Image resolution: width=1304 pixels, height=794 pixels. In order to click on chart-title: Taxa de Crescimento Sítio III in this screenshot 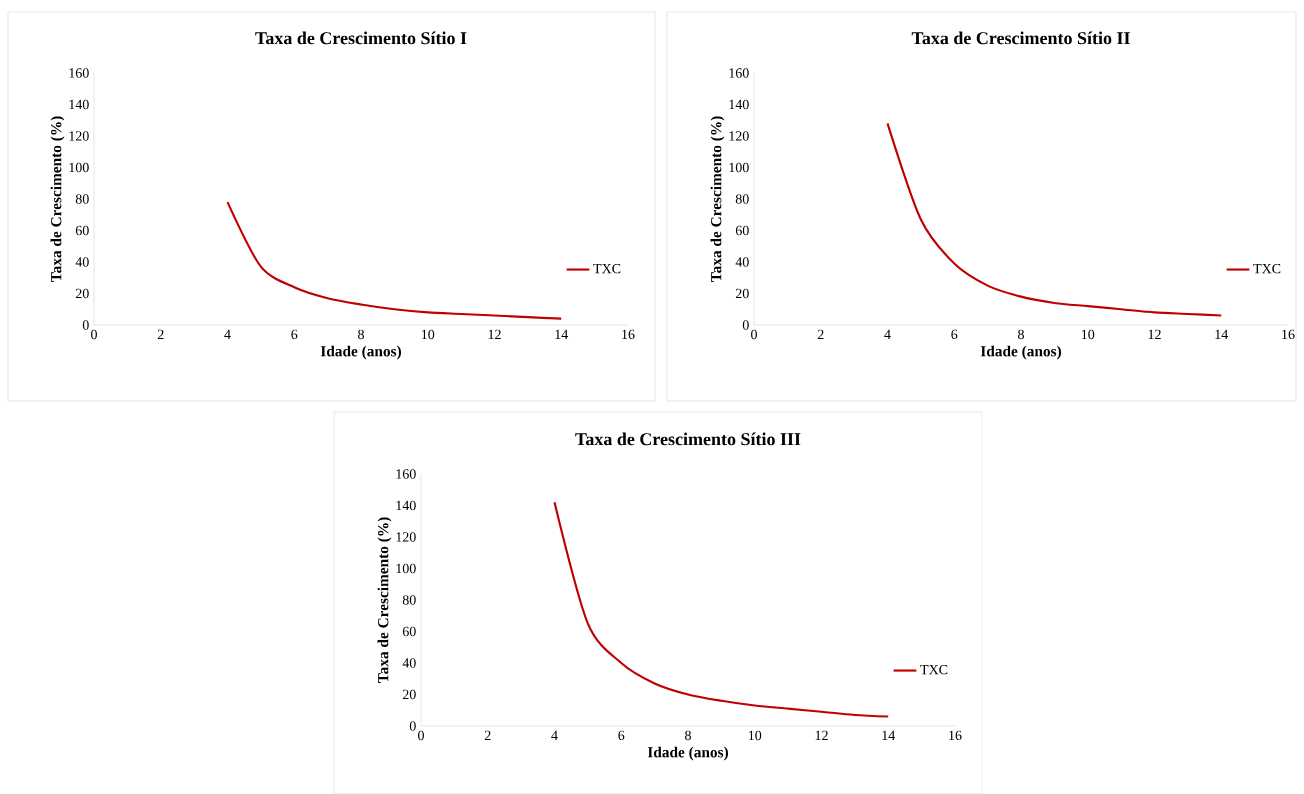, I will do `click(688, 439)`.